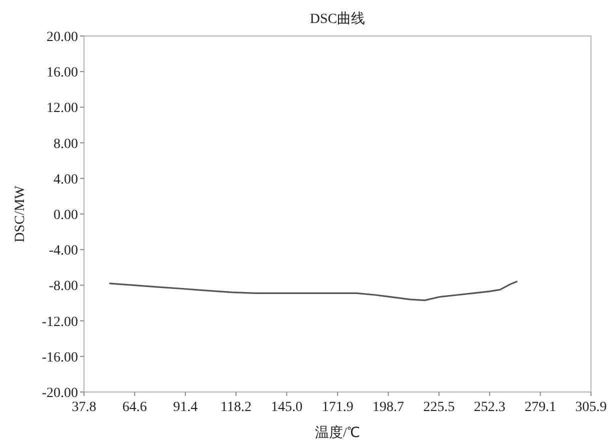  I want to click on chart-title: DSC曲线, so click(338, 19).